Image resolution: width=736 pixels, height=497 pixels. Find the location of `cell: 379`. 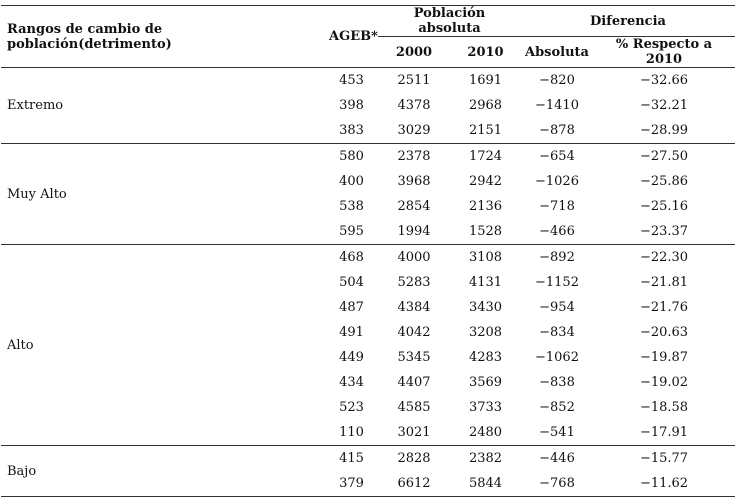

cell: 379 is located at coordinates (351, 484).